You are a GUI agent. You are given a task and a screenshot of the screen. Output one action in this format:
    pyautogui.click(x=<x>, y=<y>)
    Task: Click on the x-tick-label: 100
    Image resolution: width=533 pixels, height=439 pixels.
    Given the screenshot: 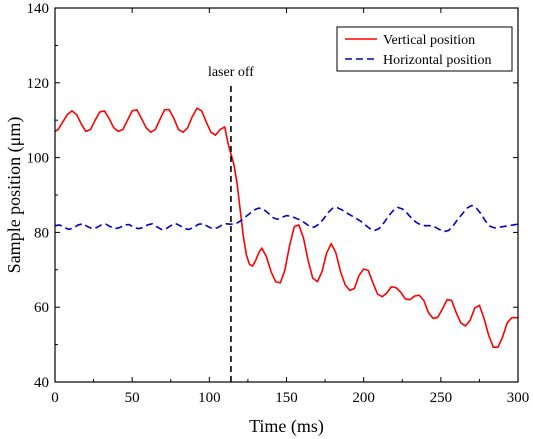 What is the action you would take?
    pyautogui.click(x=209, y=398)
    